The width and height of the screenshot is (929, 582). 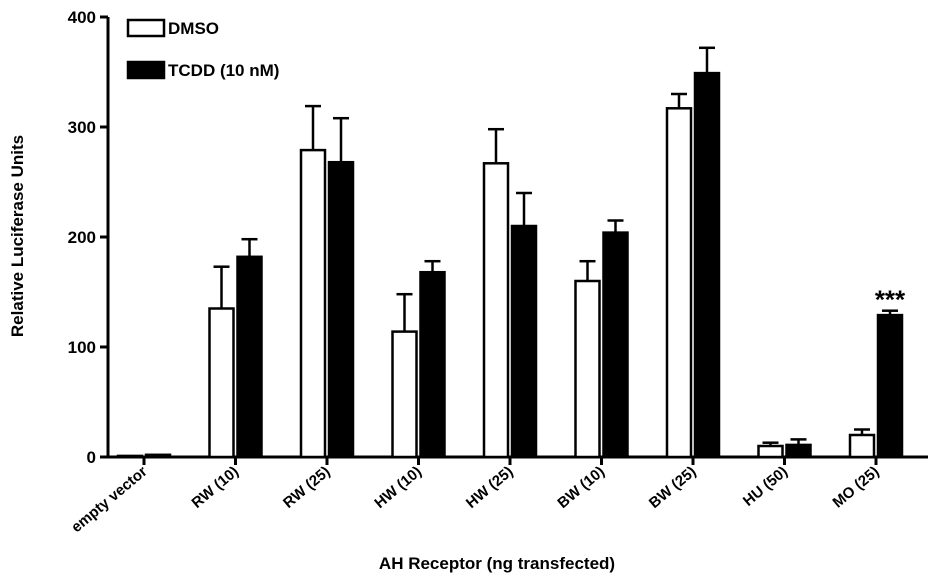 What do you see at coordinates (82, 127) in the screenshot?
I see `y-tick-label: 300` at bounding box center [82, 127].